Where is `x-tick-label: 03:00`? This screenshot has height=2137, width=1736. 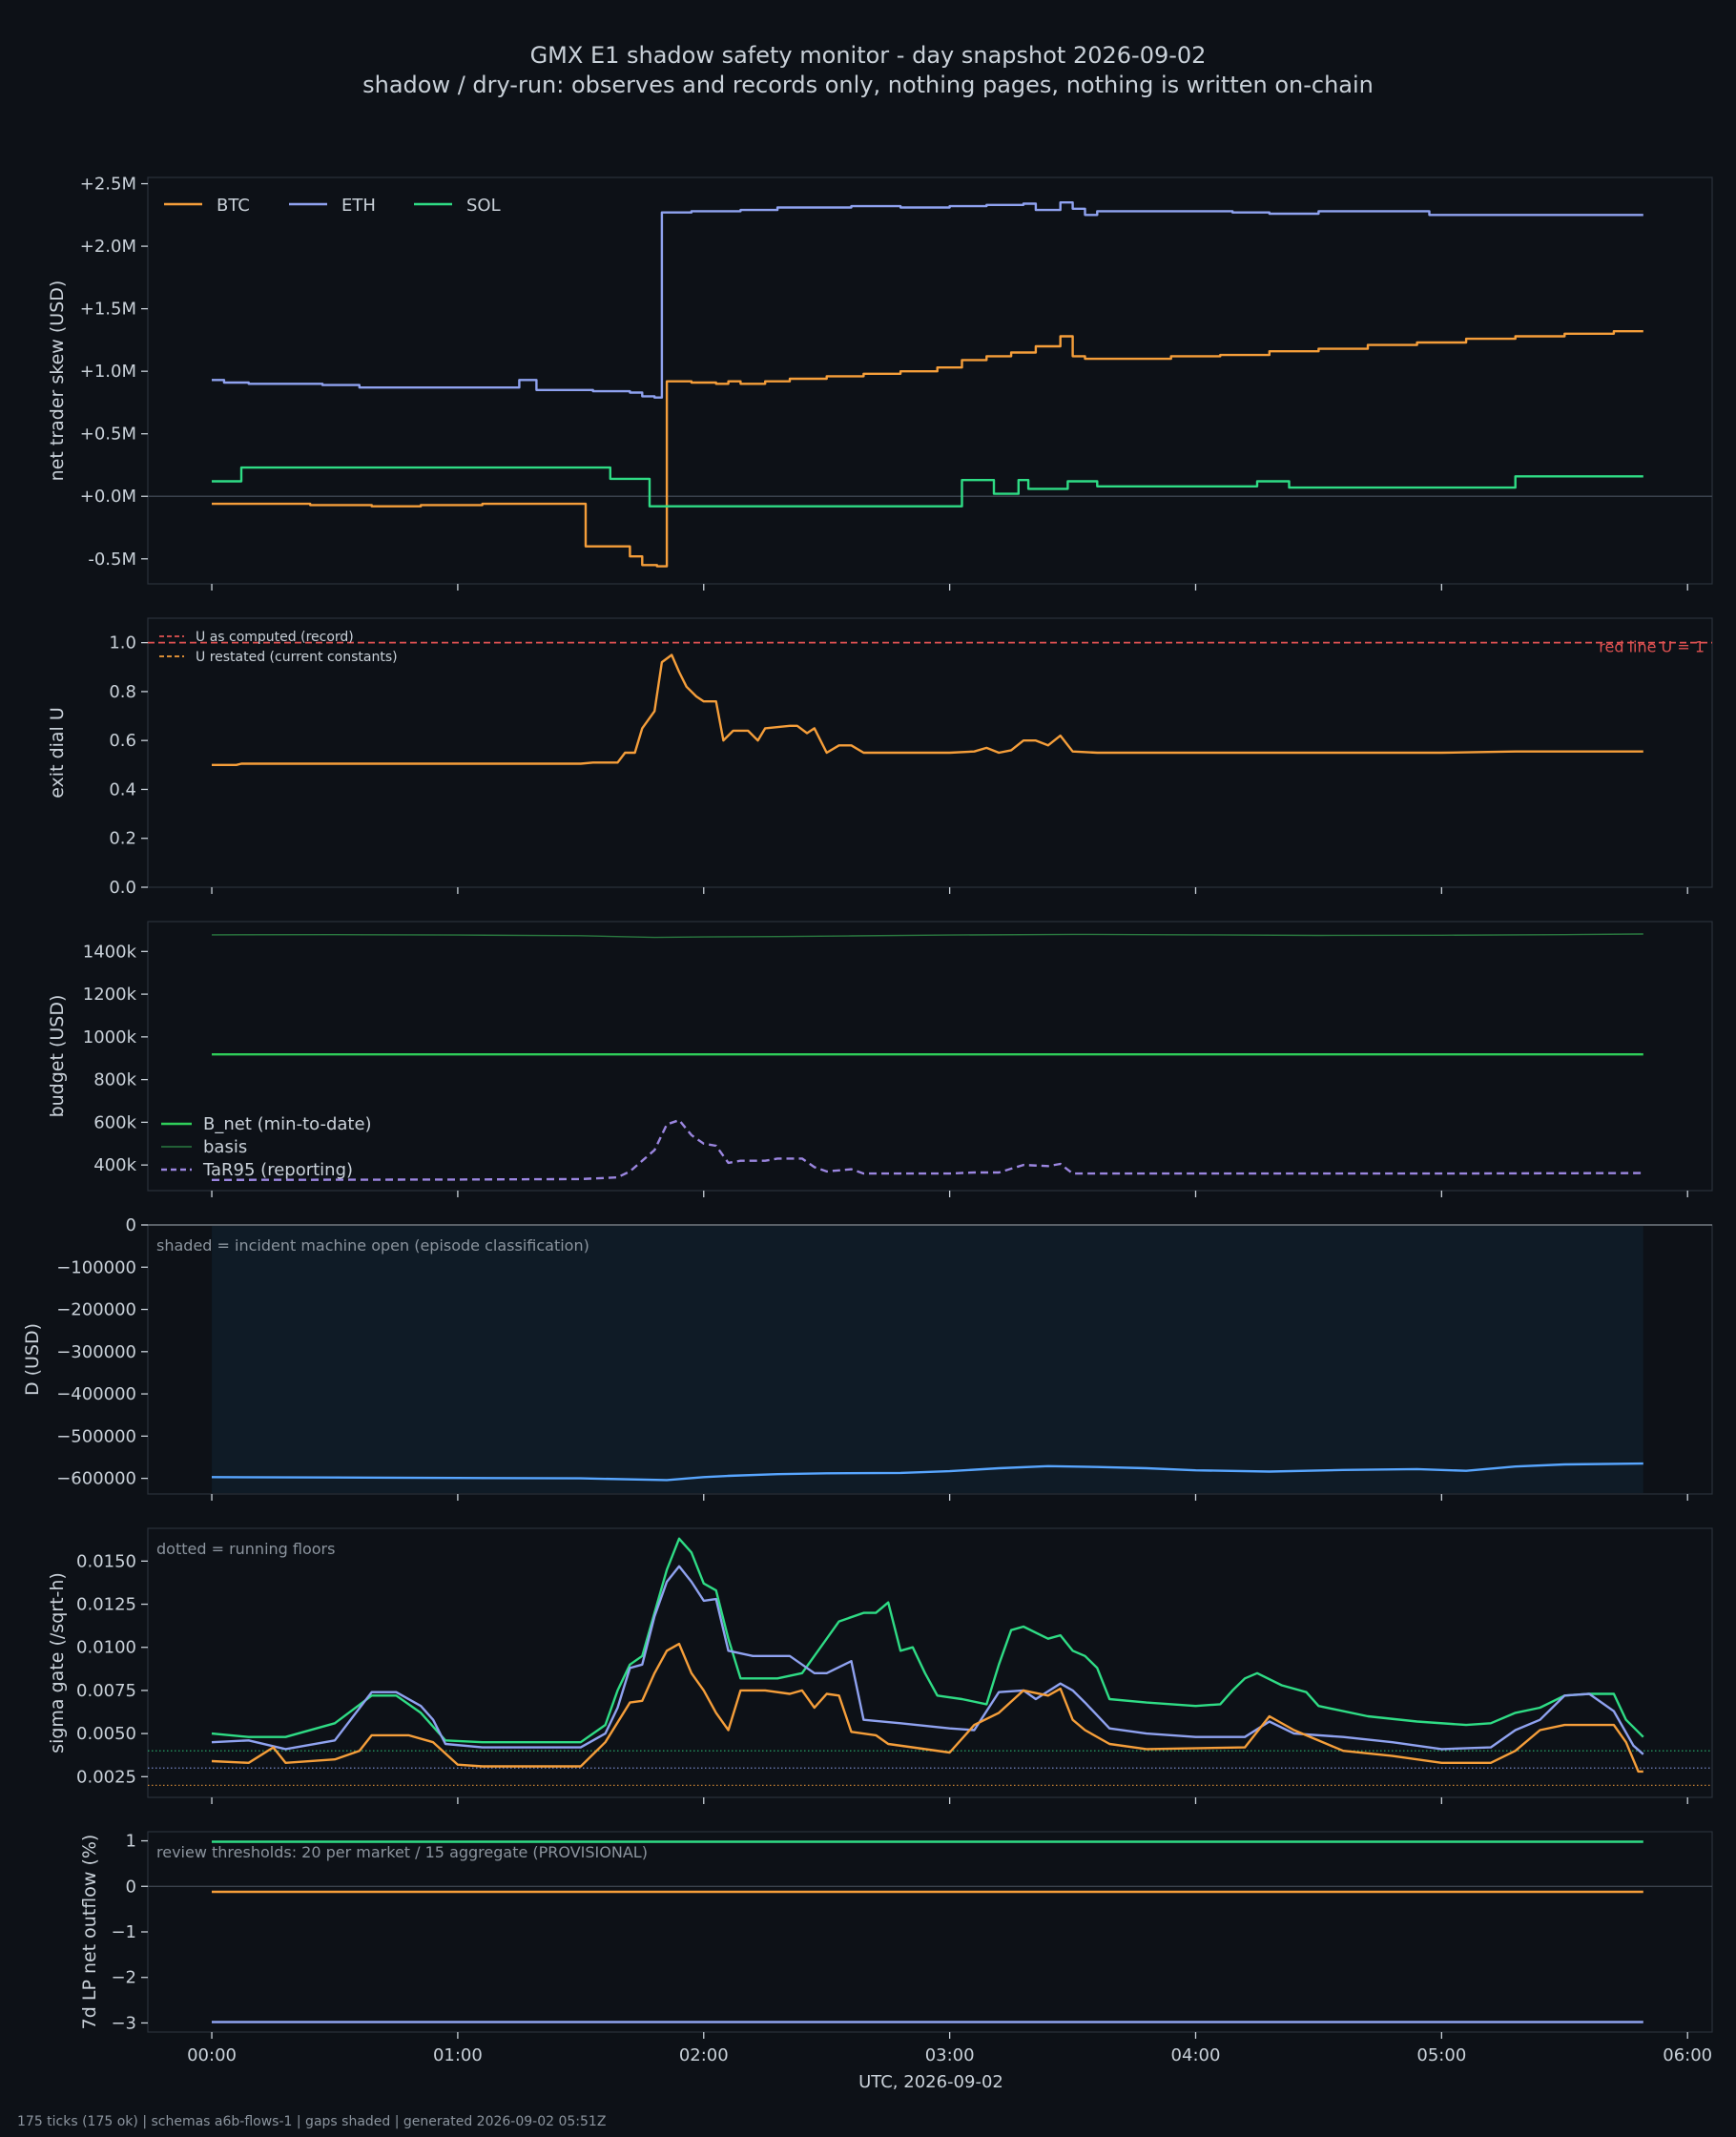
x-tick-label: 03:00 is located at coordinates (950, 2055).